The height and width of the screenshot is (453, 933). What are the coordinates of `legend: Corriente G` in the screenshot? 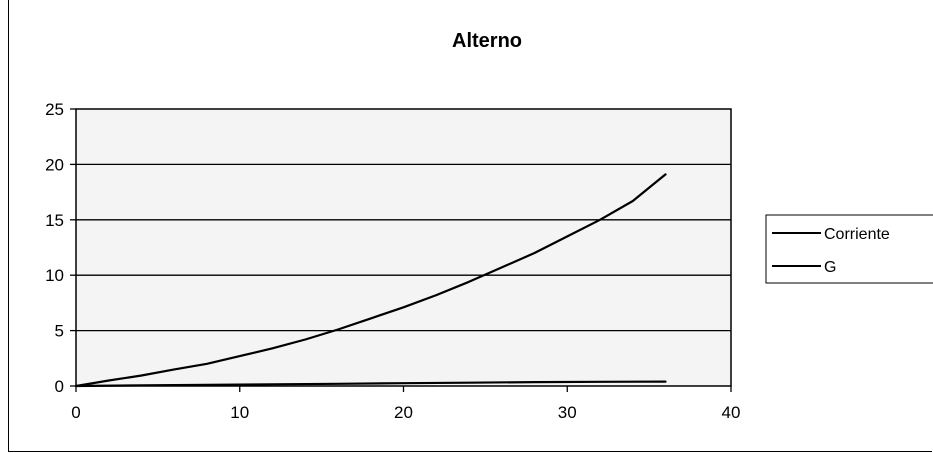 It's located at (849, 249).